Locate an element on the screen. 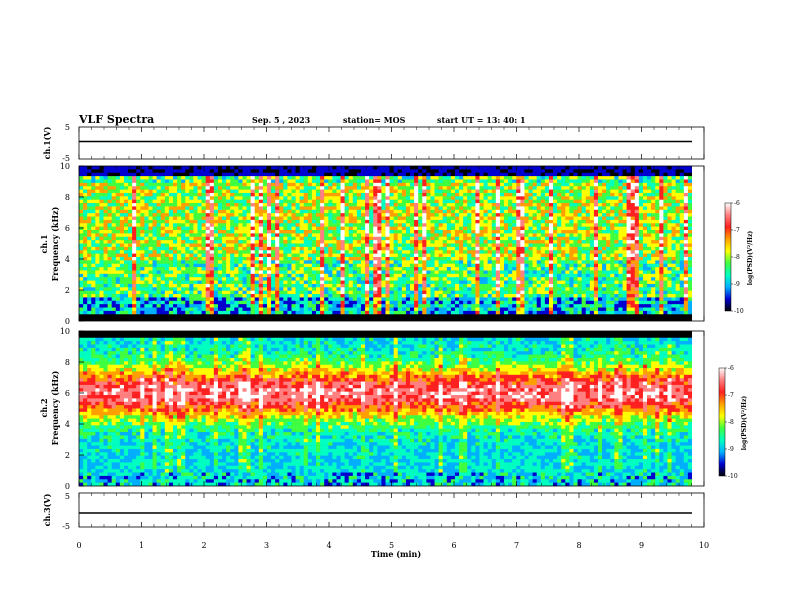 Image resolution: width=792 pixels, height=612 pixels. ch3-waveform-panel: 5 -5 ch.3(V) is located at coordinates (373, 511).